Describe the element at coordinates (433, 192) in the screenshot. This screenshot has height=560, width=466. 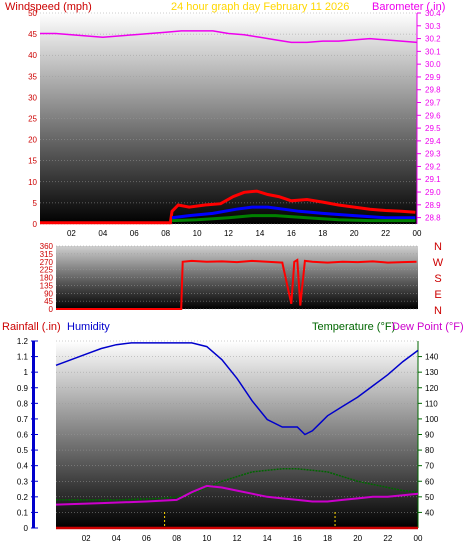
I see `y-right-tick-label: 29.0` at that location.